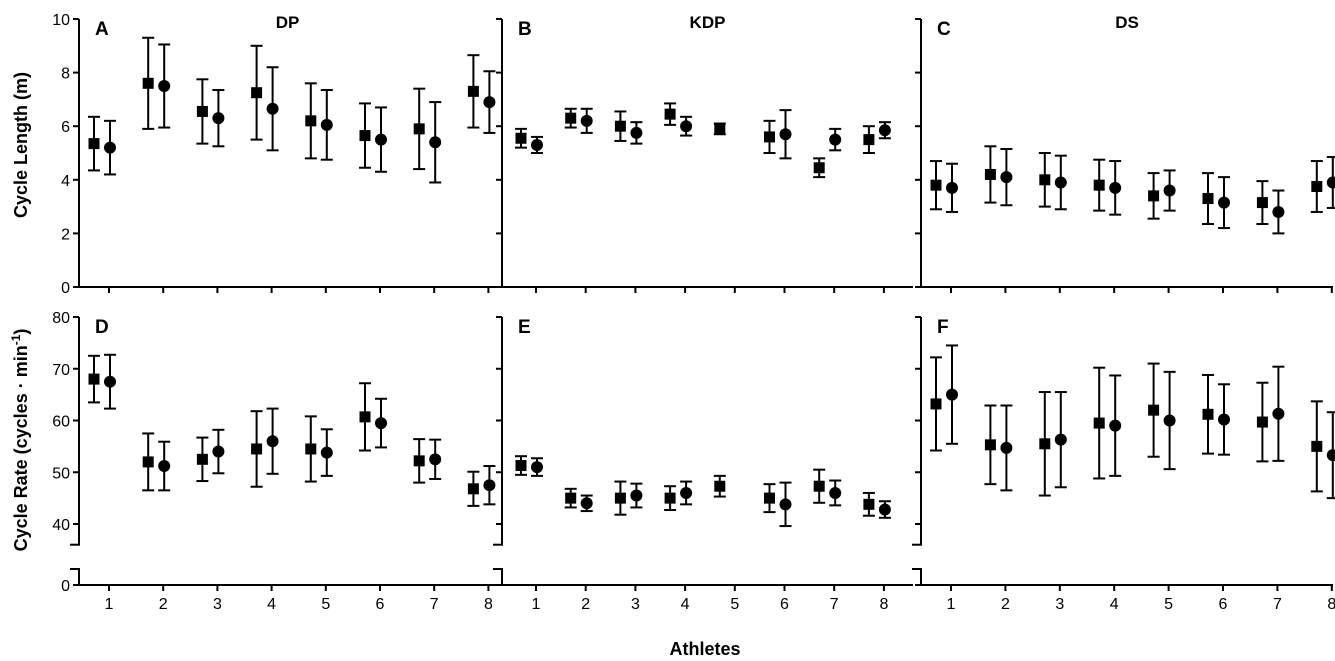 Image resolution: width=1335 pixels, height=661 pixels. What do you see at coordinates (944, 29) in the screenshot?
I see `panel-letter: C` at bounding box center [944, 29].